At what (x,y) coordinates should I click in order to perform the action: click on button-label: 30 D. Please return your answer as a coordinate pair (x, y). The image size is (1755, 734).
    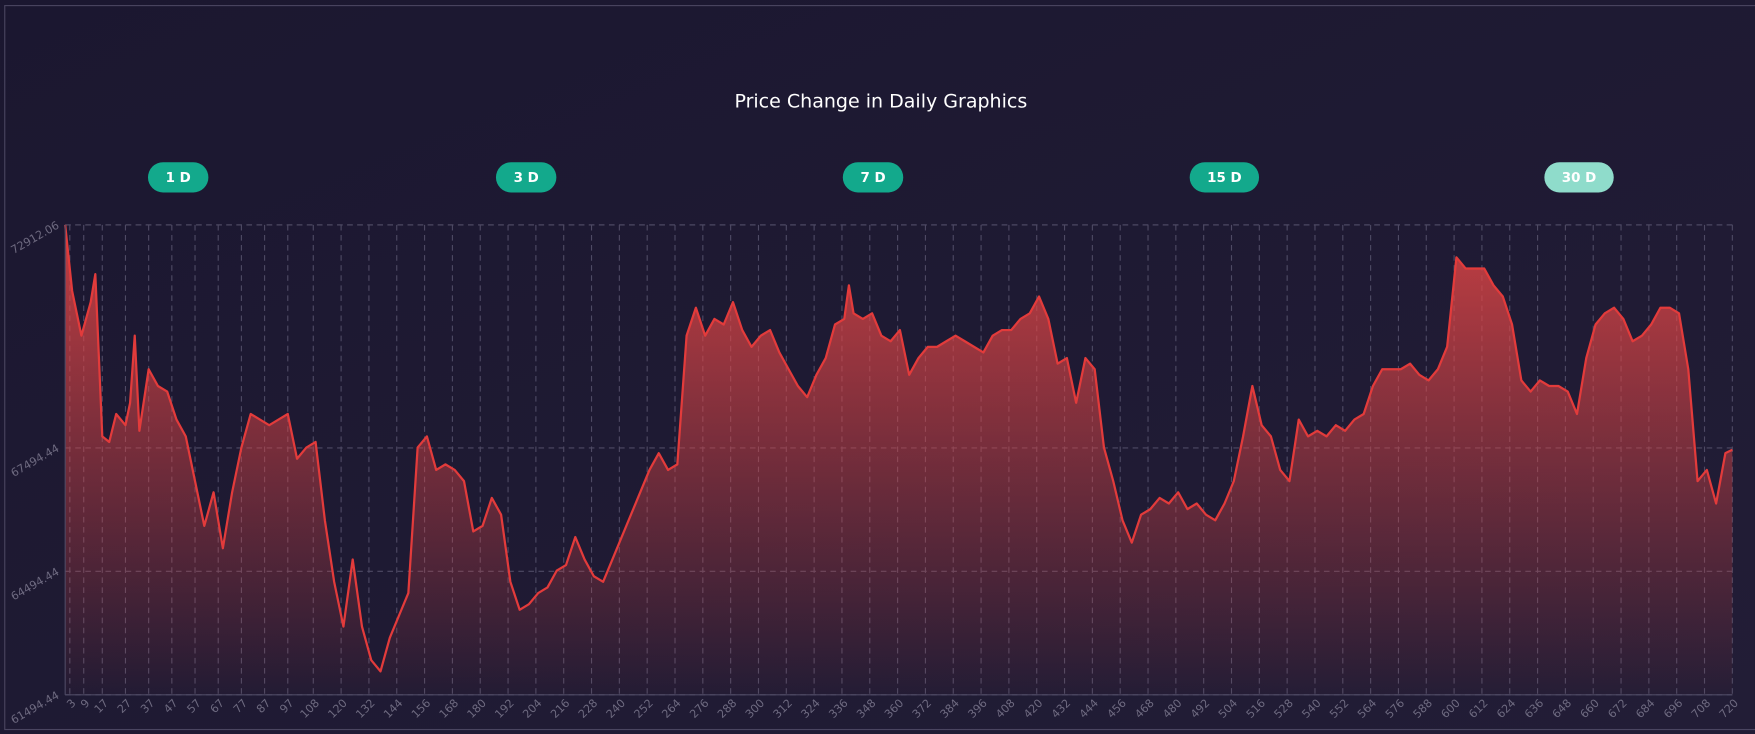
    Looking at the image, I should click on (1579, 178).